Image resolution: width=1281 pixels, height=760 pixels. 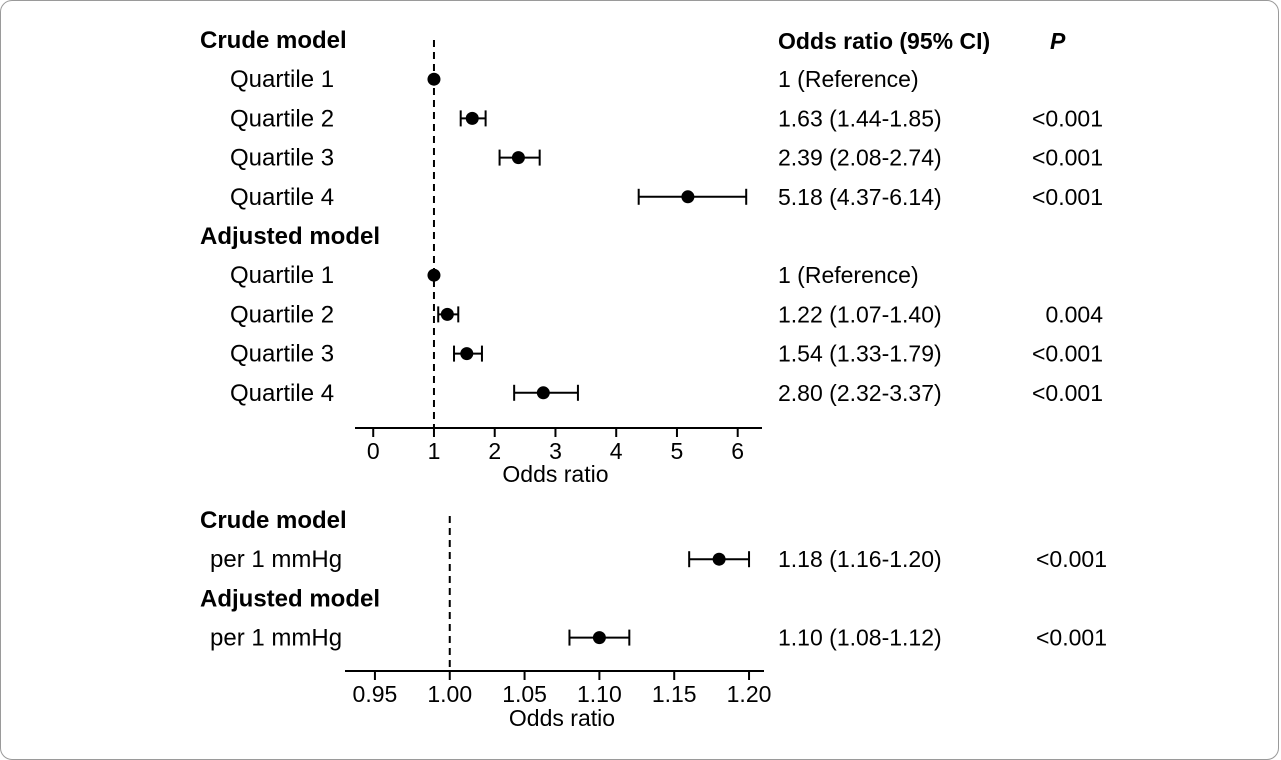 What do you see at coordinates (375, 694) in the screenshot?
I see `x-tick-label: 0.95` at bounding box center [375, 694].